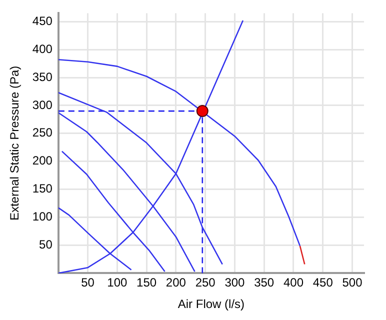  Describe the element at coordinates (42, 161) in the screenshot. I see `y-tick-label: 200` at that location.